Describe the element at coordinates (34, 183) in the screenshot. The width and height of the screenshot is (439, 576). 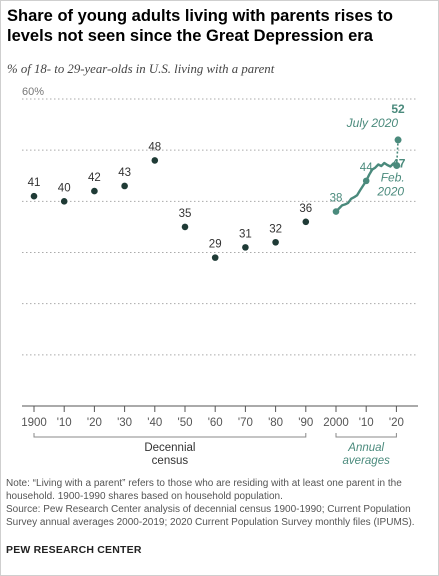
I see `data-label: 41` at that location.